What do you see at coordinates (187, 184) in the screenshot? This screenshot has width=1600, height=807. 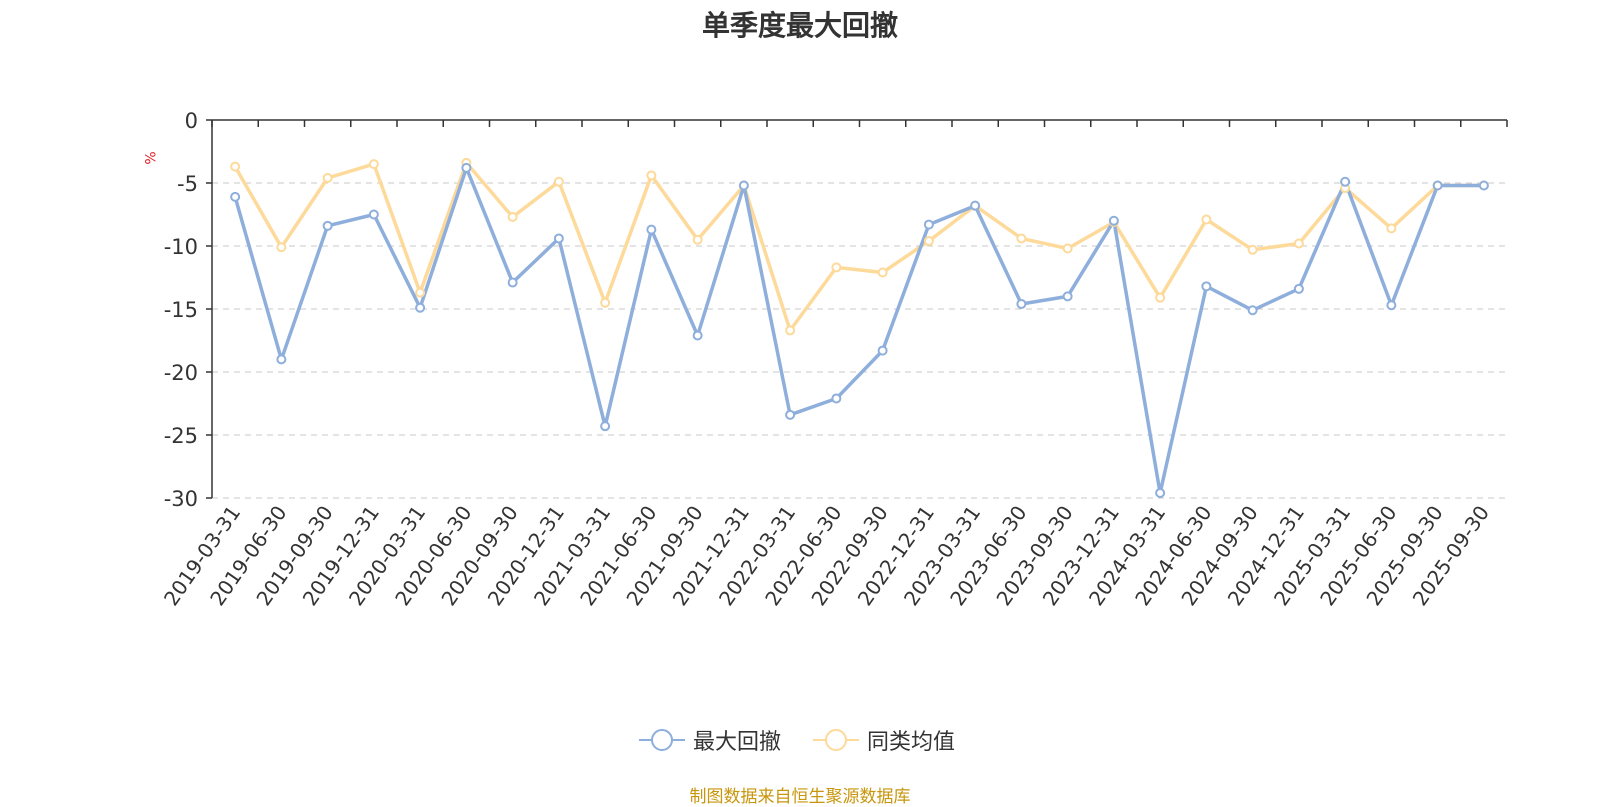 I see `y-tick-label: -5` at bounding box center [187, 184].